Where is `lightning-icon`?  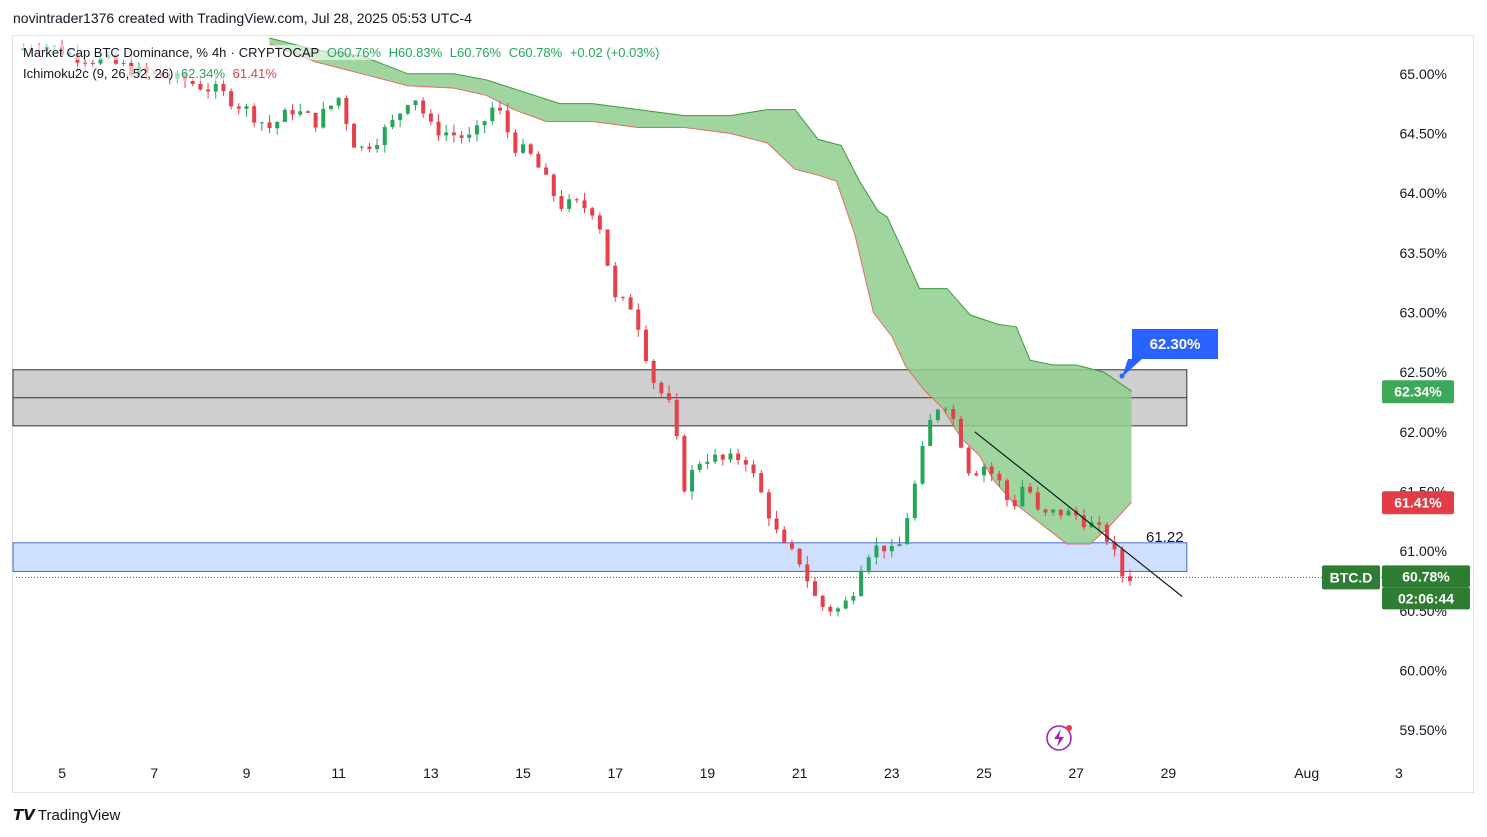
lightning-icon is located at coordinates (1059, 738).